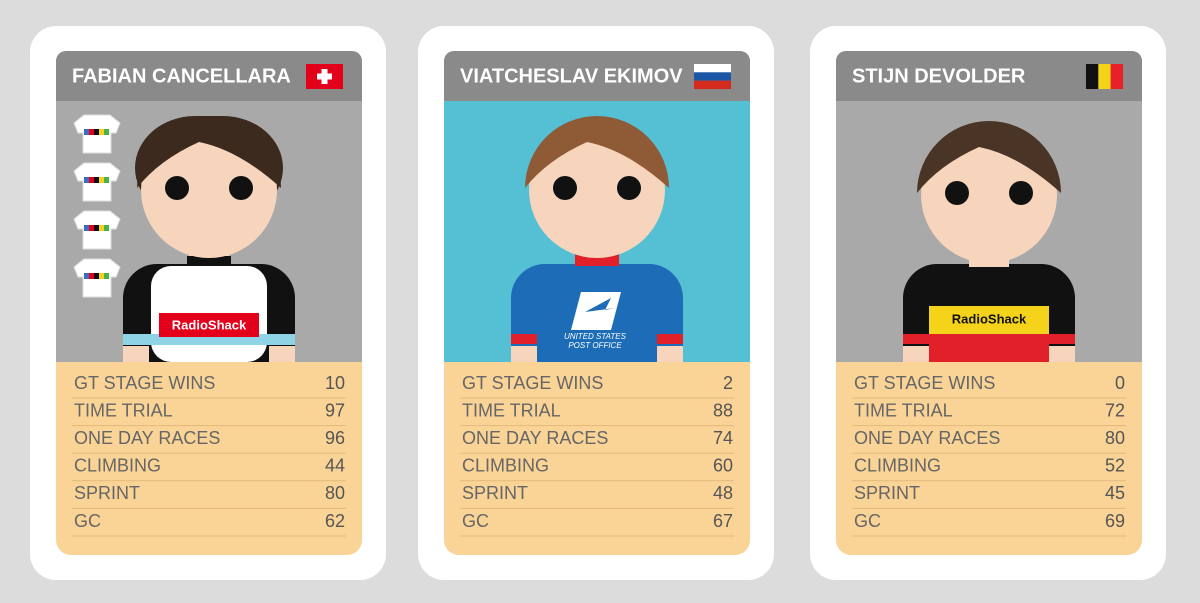 The height and width of the screenshot is (603, 1200). What do you see at coordinates (1120, 383) in the screenshot?
I see `stat-value: 0` at bounding box center [1120, 383].